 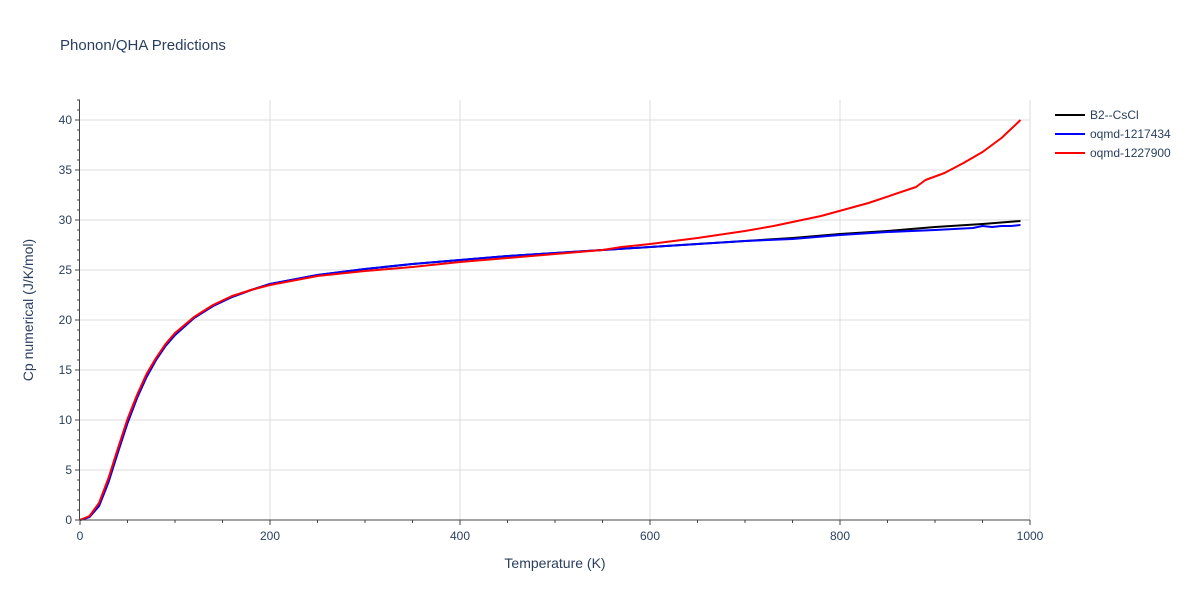 I want to click on y-tick-label: 20, so click(x=66, y=320).